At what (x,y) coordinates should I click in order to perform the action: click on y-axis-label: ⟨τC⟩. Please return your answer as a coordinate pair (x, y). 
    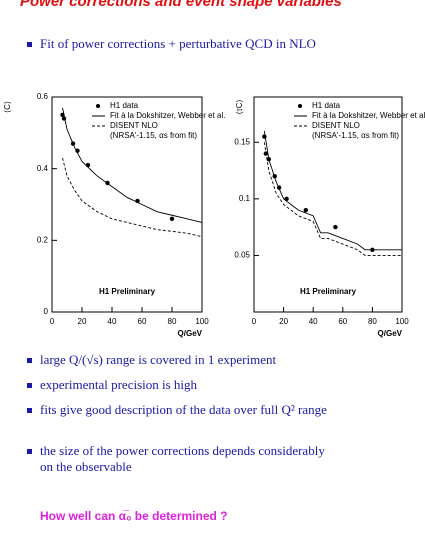
    Looking at the image, I should click on (239, 106).